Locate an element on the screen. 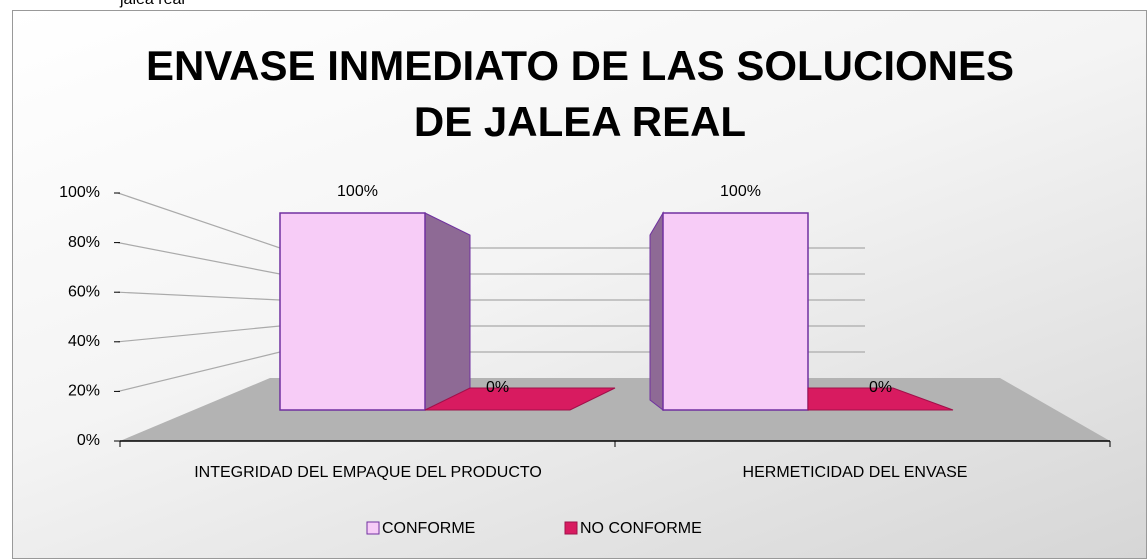 The height and width of the screenshot is (560, 1148). y-tick-label: 100% is located at coordinates (79, 192).